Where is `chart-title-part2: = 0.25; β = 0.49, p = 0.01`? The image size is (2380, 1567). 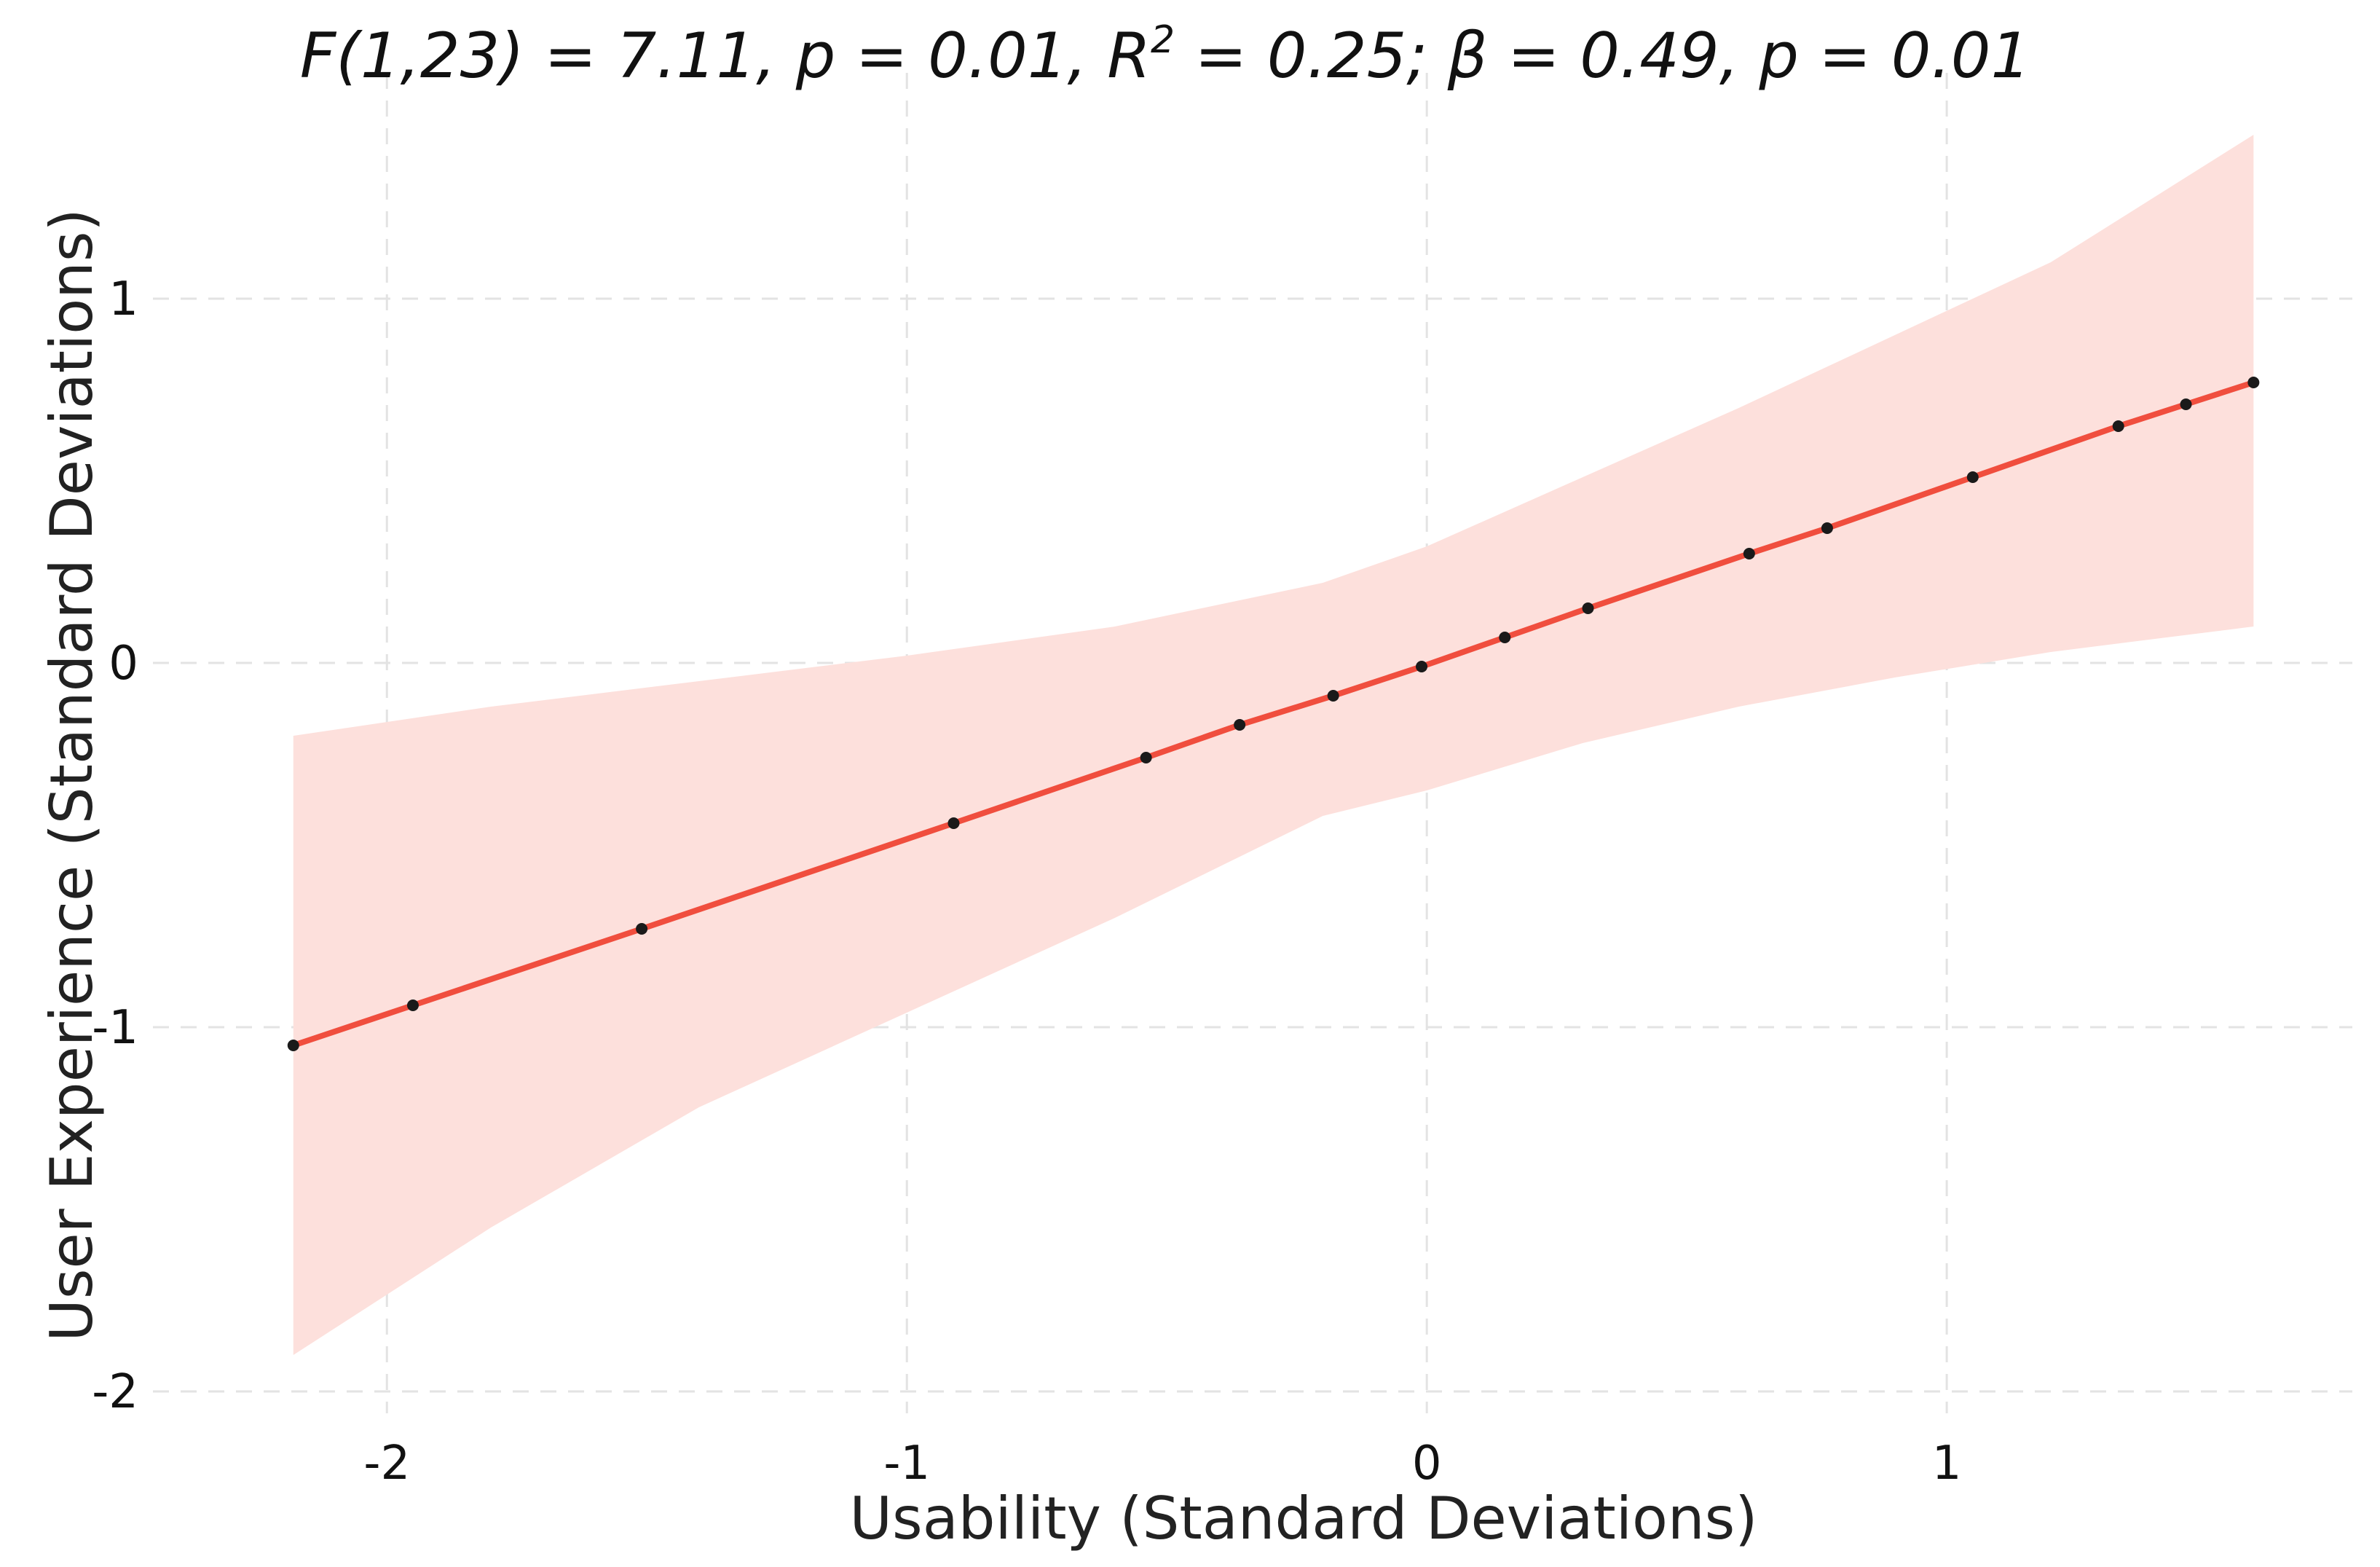 chart-title-part2: = 0.25; β = 0.49, p = 0.01 is located at coordinates (1602, 57).